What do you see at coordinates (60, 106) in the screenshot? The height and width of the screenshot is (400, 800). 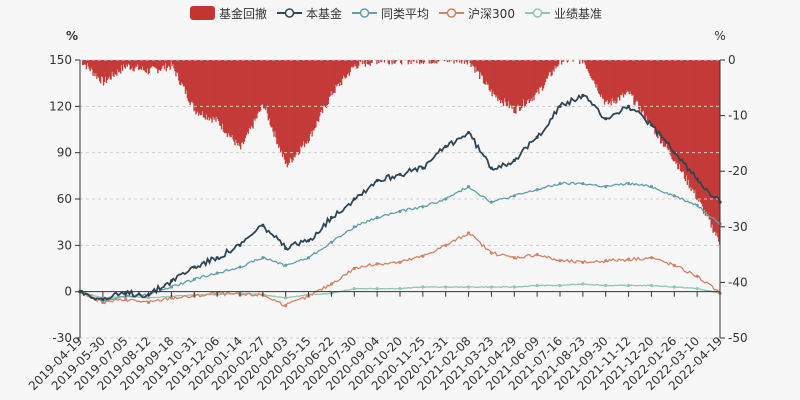 I see `y-left-tick-label: 120` at bounding box center [60, 106].